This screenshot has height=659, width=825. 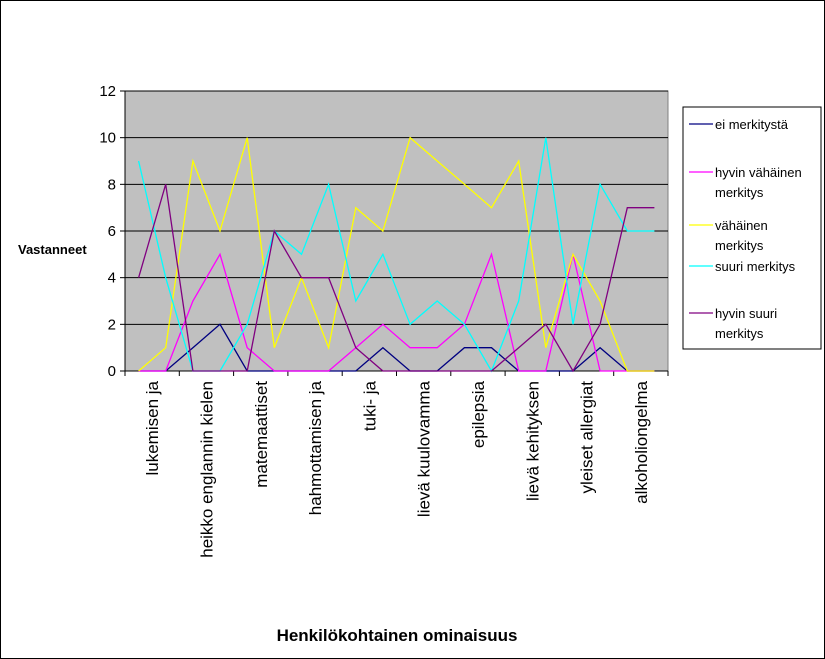 I want to click on y-tick-label: 8, so click(x=112, y=184).